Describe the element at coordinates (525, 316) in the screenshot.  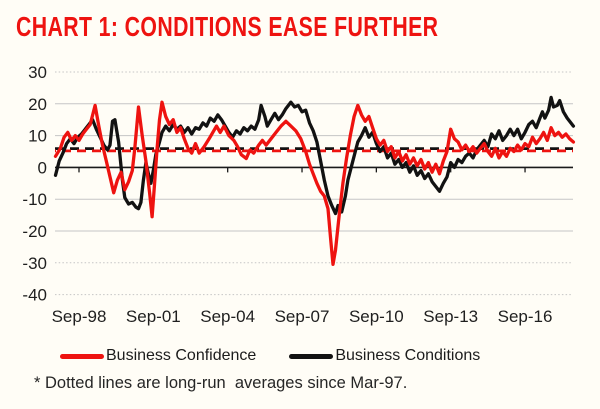
I see `x-tick-label: Sep-16` at that location.